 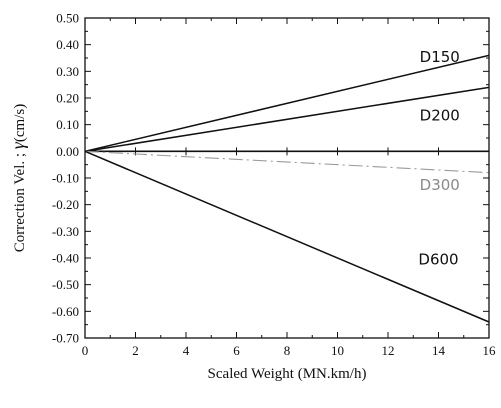 What do you see at coordinates (67, 44) in the screenshot?
I see `y-tick-label: 0.40` at bounding box center [67, 44].